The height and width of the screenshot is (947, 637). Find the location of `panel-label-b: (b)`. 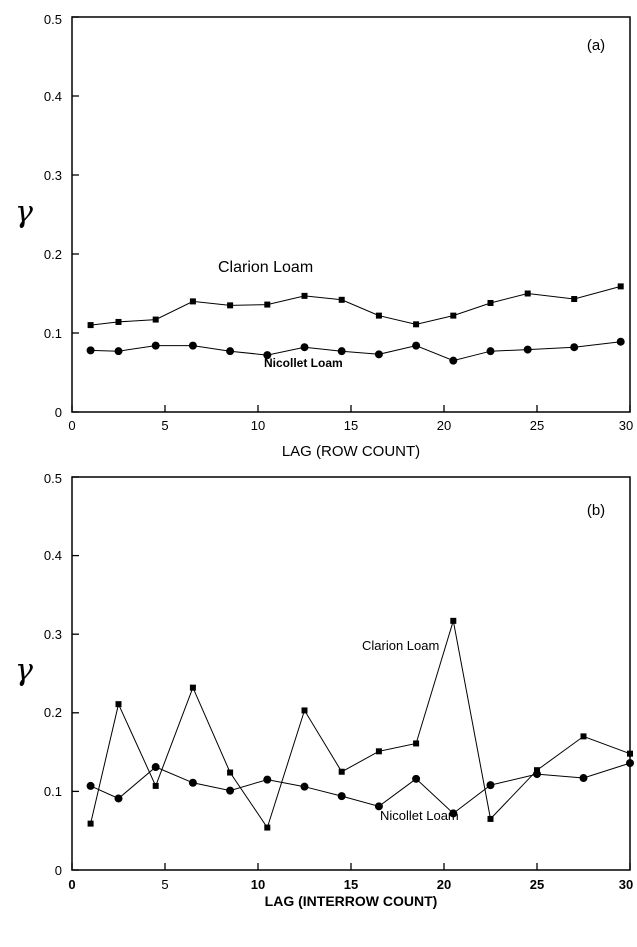

panel-label-b: (b) is located at coordinates (596, 510).